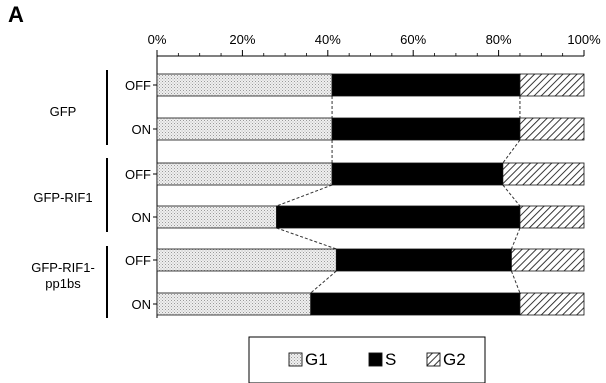 The height and width of the screenshot is (383, 606). Describe the element at coordinates (375, 359) in the screenshot. I see `legend-swatch-s` at that location.